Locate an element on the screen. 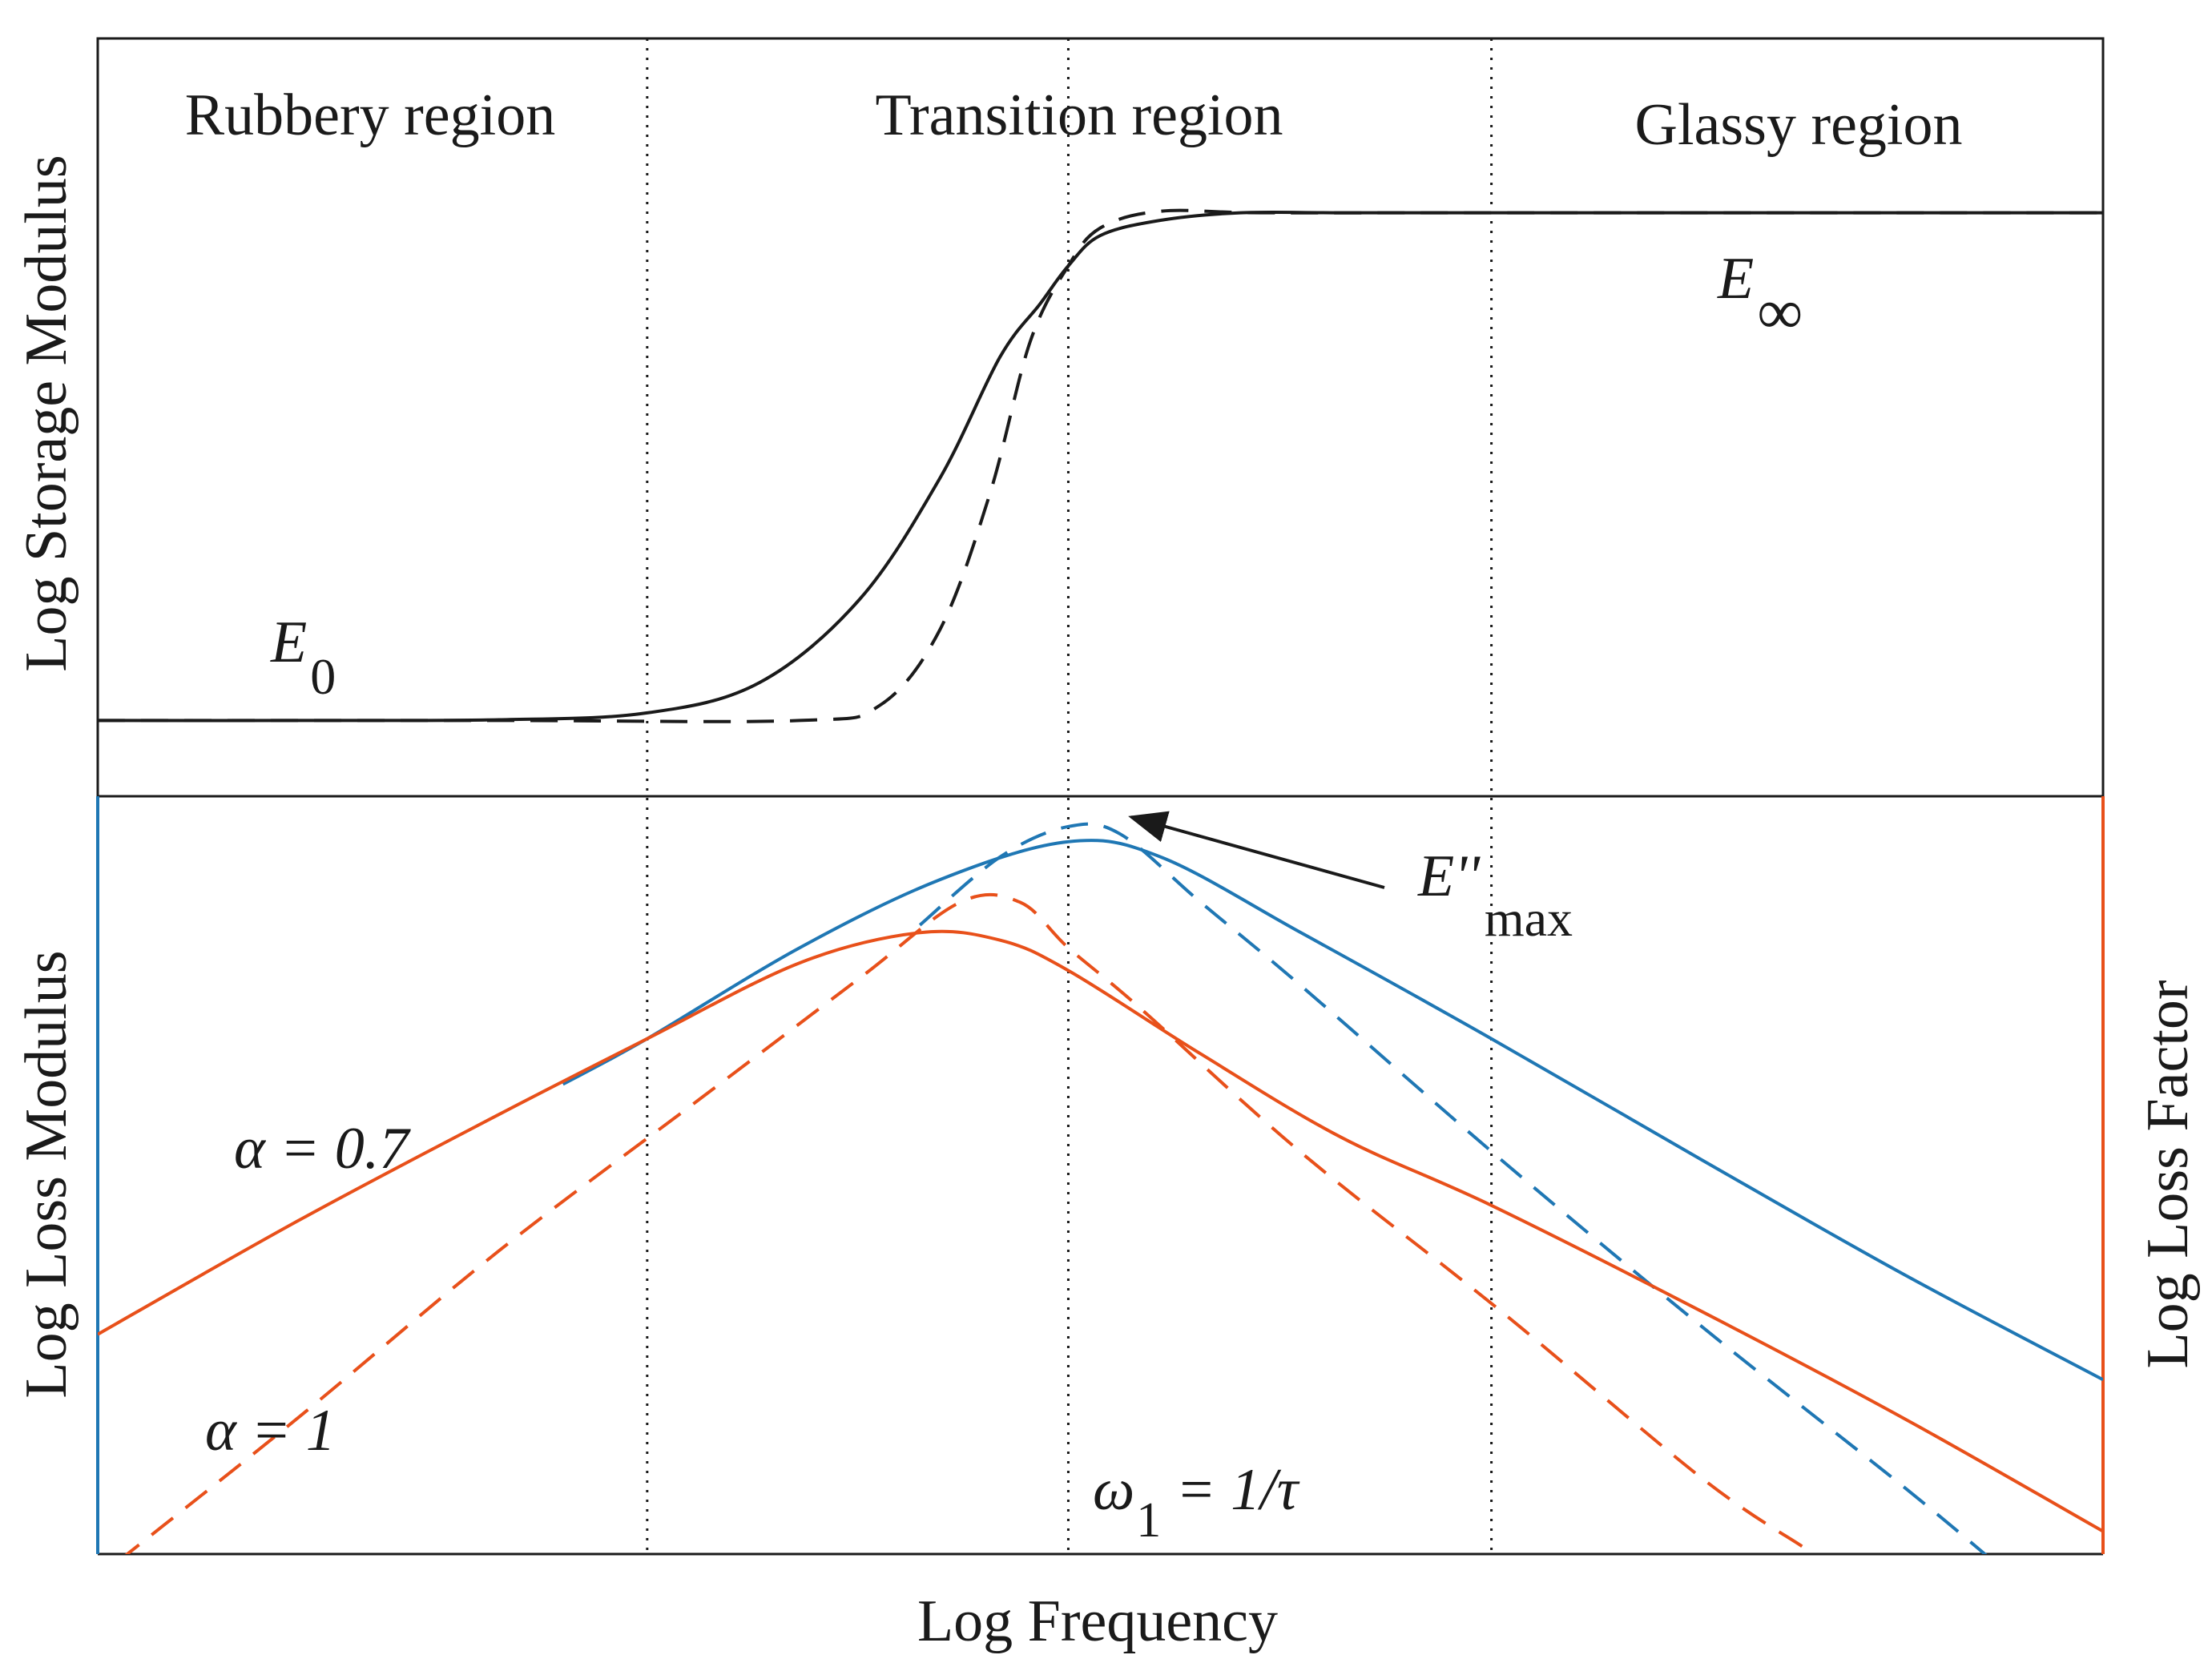  x-axis-label: Log Frequency is located at coordinates (1097, 1621).